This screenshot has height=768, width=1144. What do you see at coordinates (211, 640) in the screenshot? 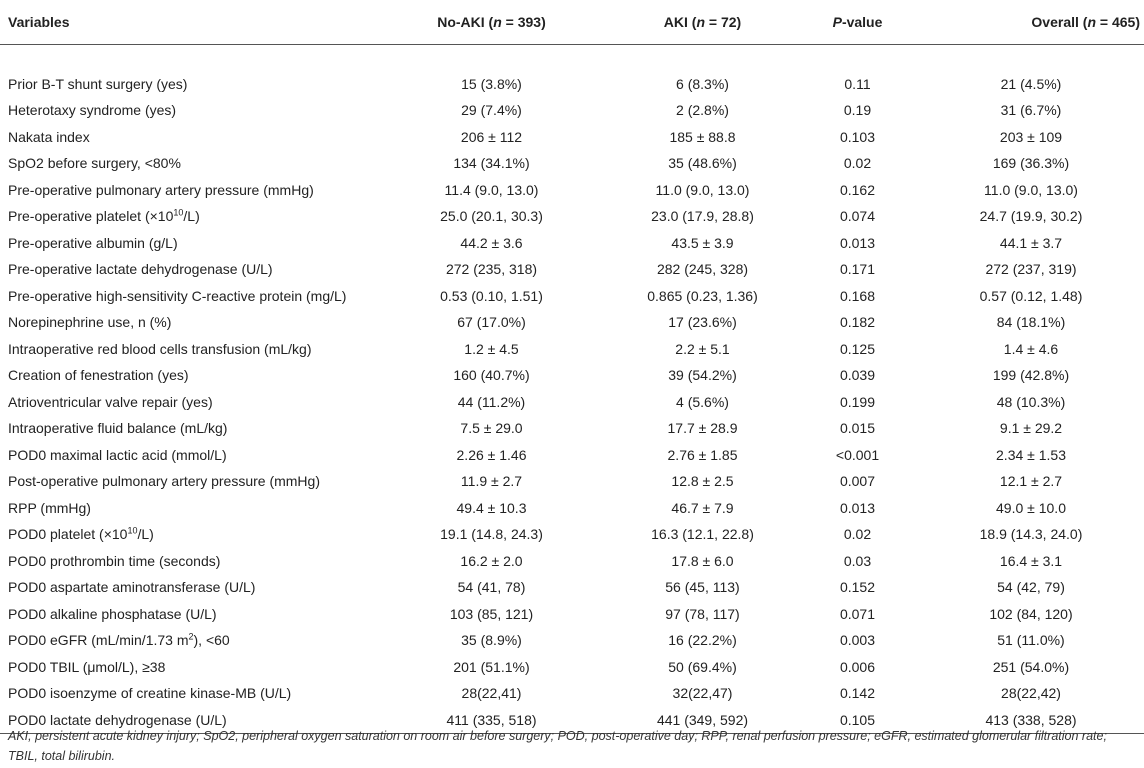
I see `variable-label-suffix: ), <60` at bounding box center [211, 640].